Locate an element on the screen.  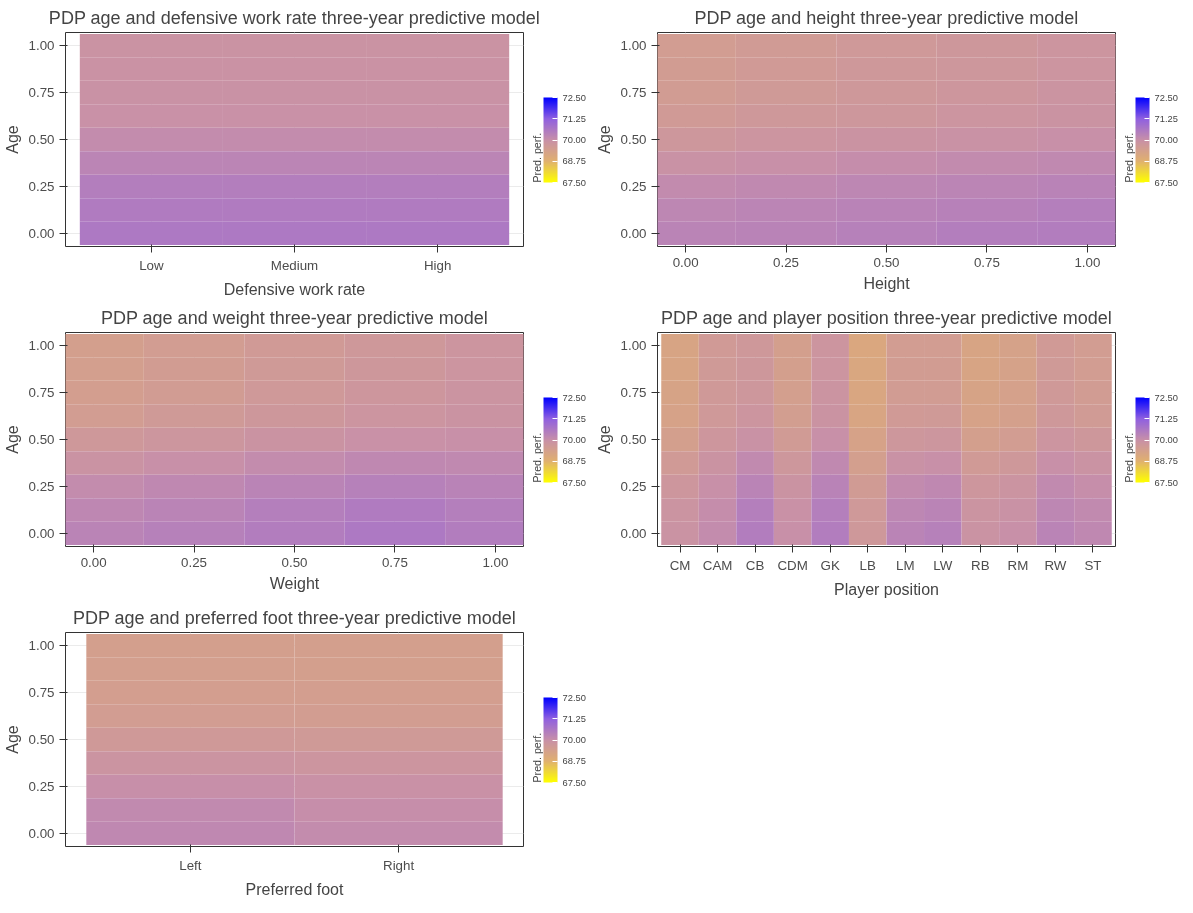
x-tick-label: LW is located at coordinates (943, 565).